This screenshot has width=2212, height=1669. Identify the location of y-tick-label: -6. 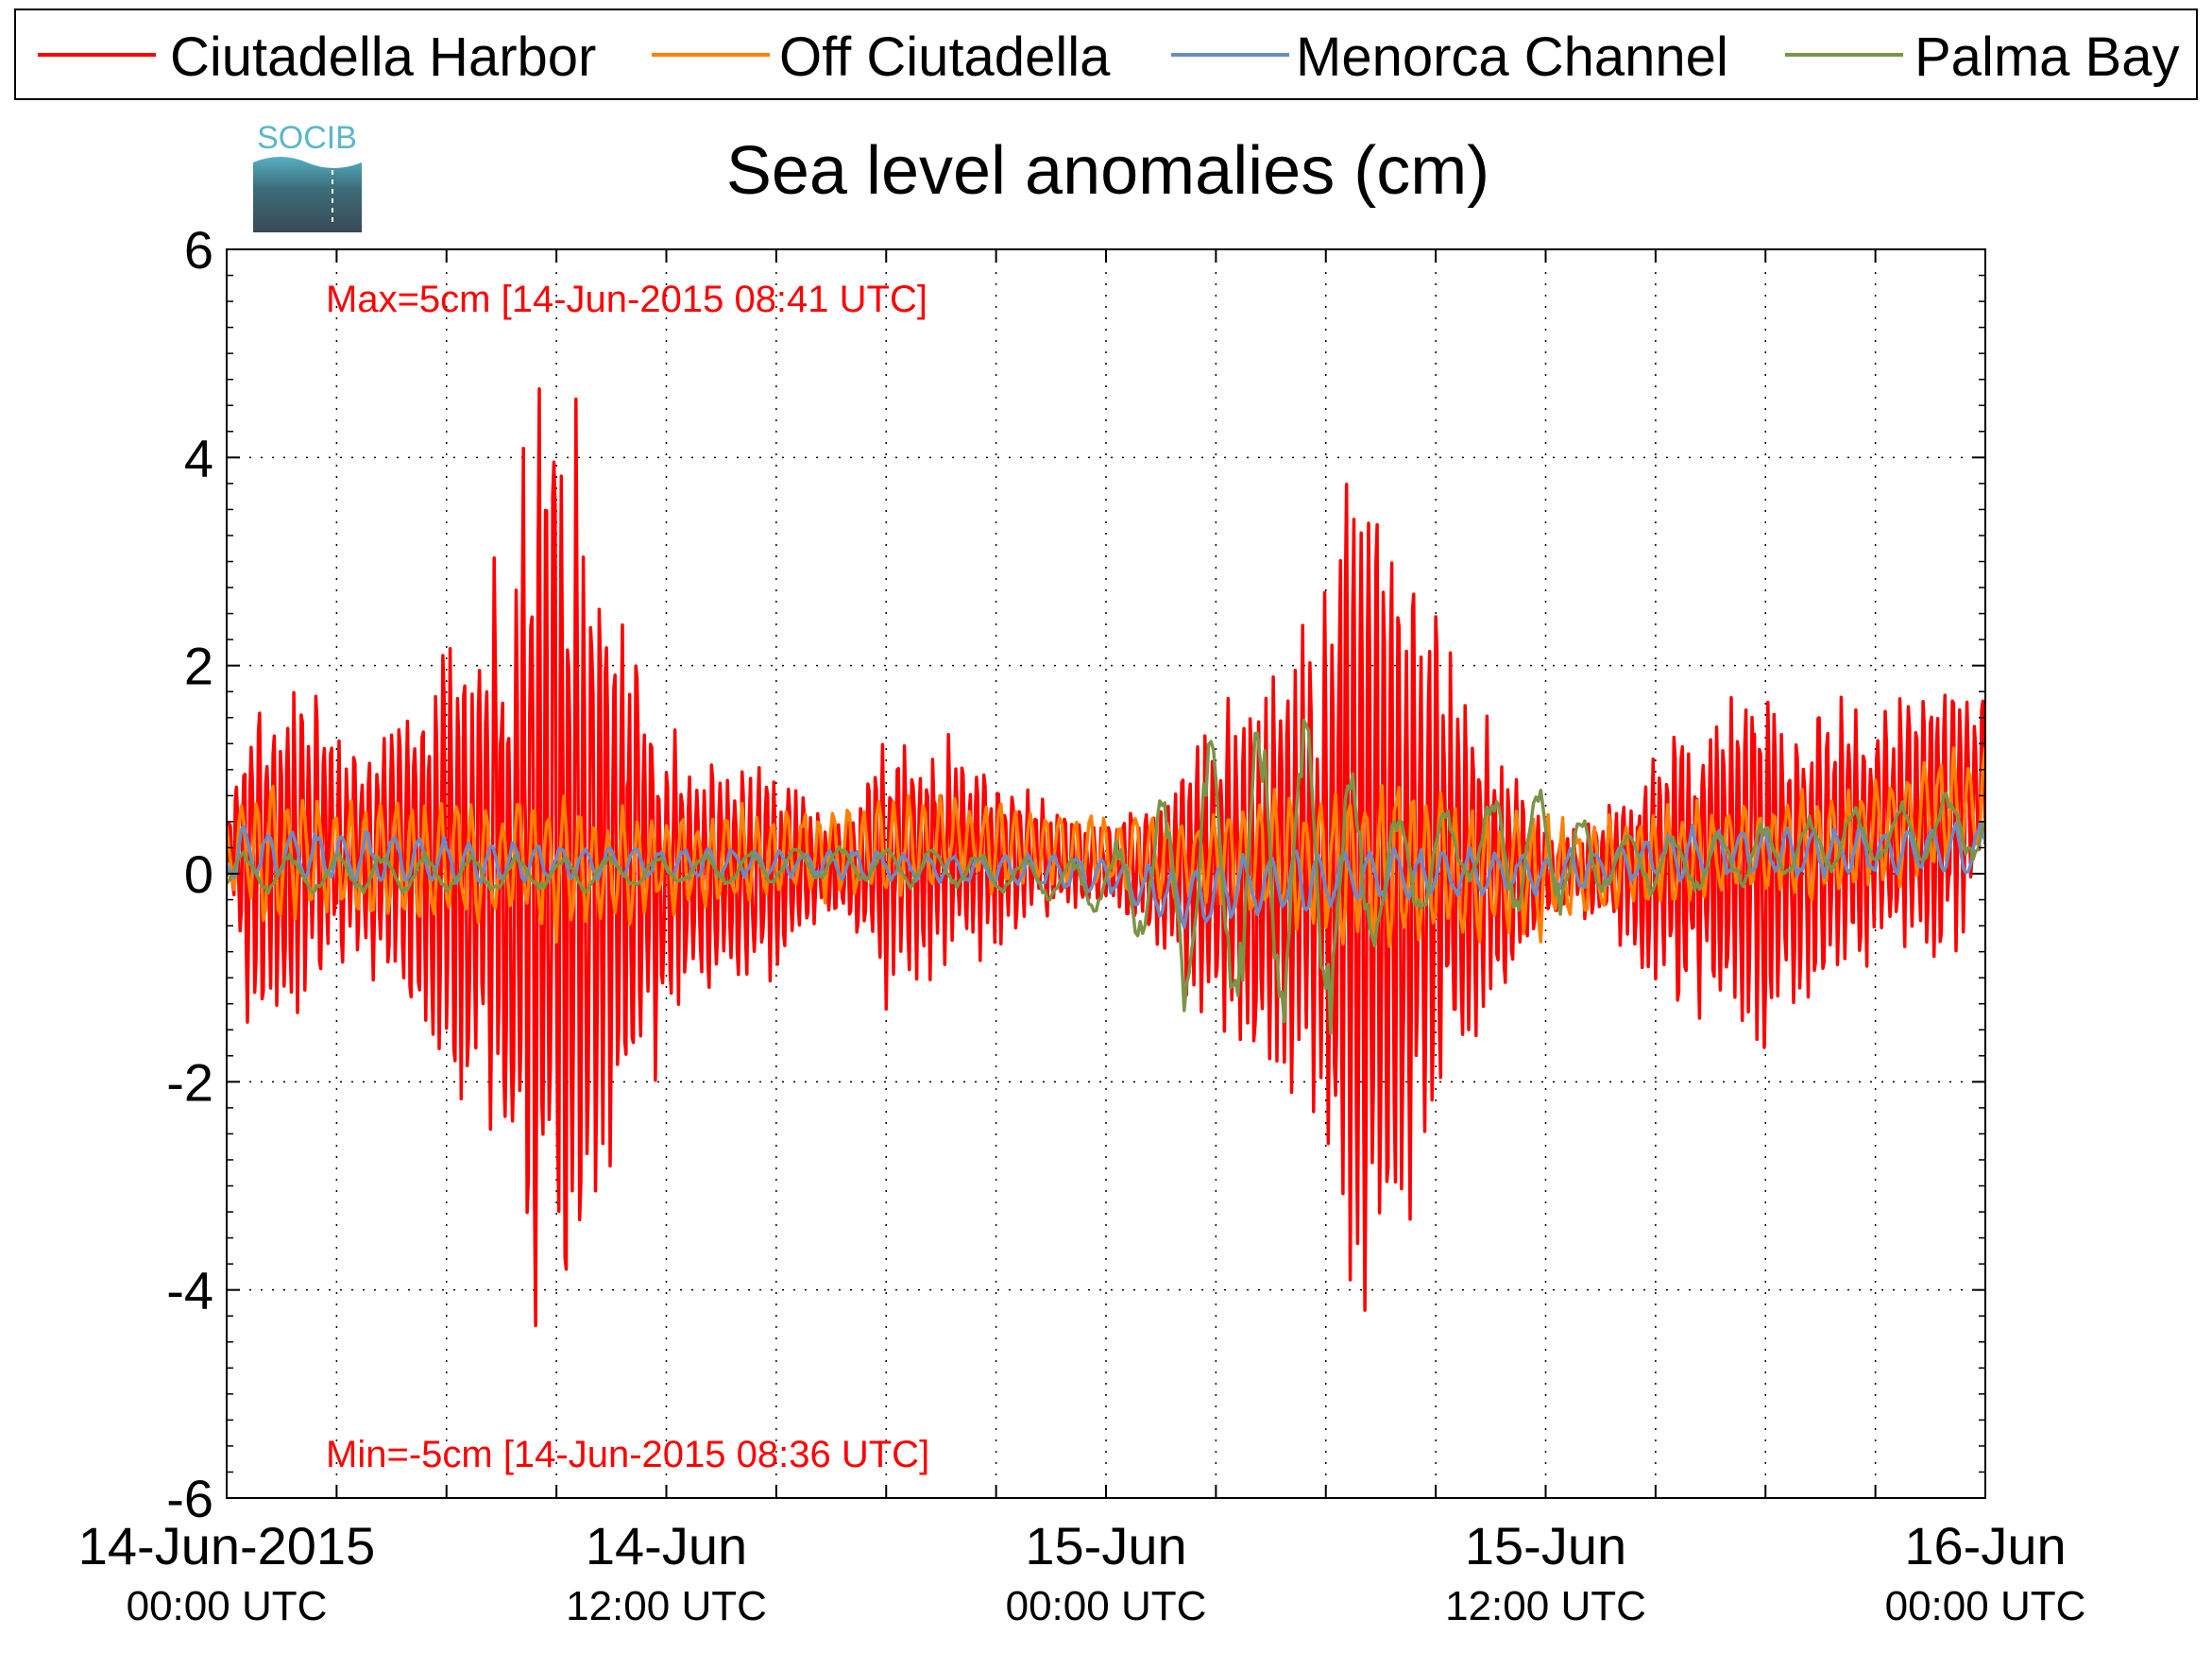
(189, 1499).